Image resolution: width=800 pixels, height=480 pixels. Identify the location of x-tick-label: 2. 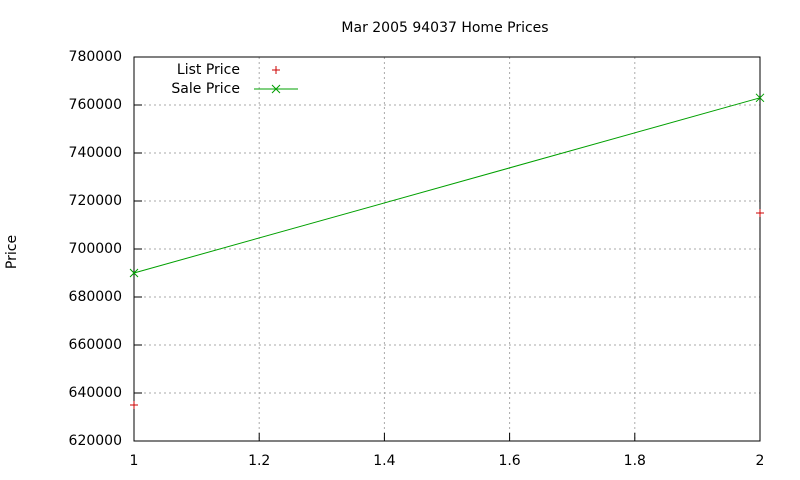
(760, 461).